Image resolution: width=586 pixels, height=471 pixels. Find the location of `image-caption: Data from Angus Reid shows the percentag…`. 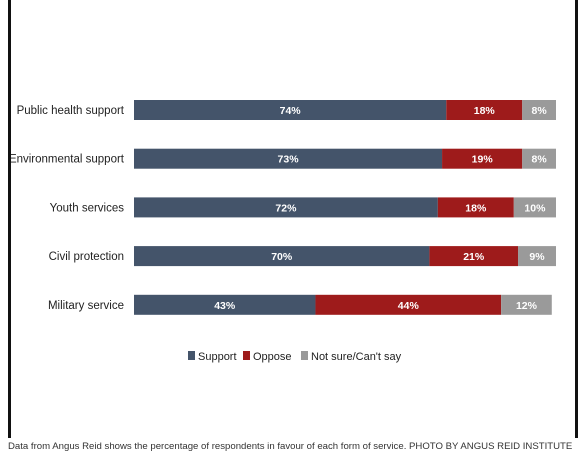

image-caption: Data from Angus Reid shows the percentag… is located at coordinates (290, 446).